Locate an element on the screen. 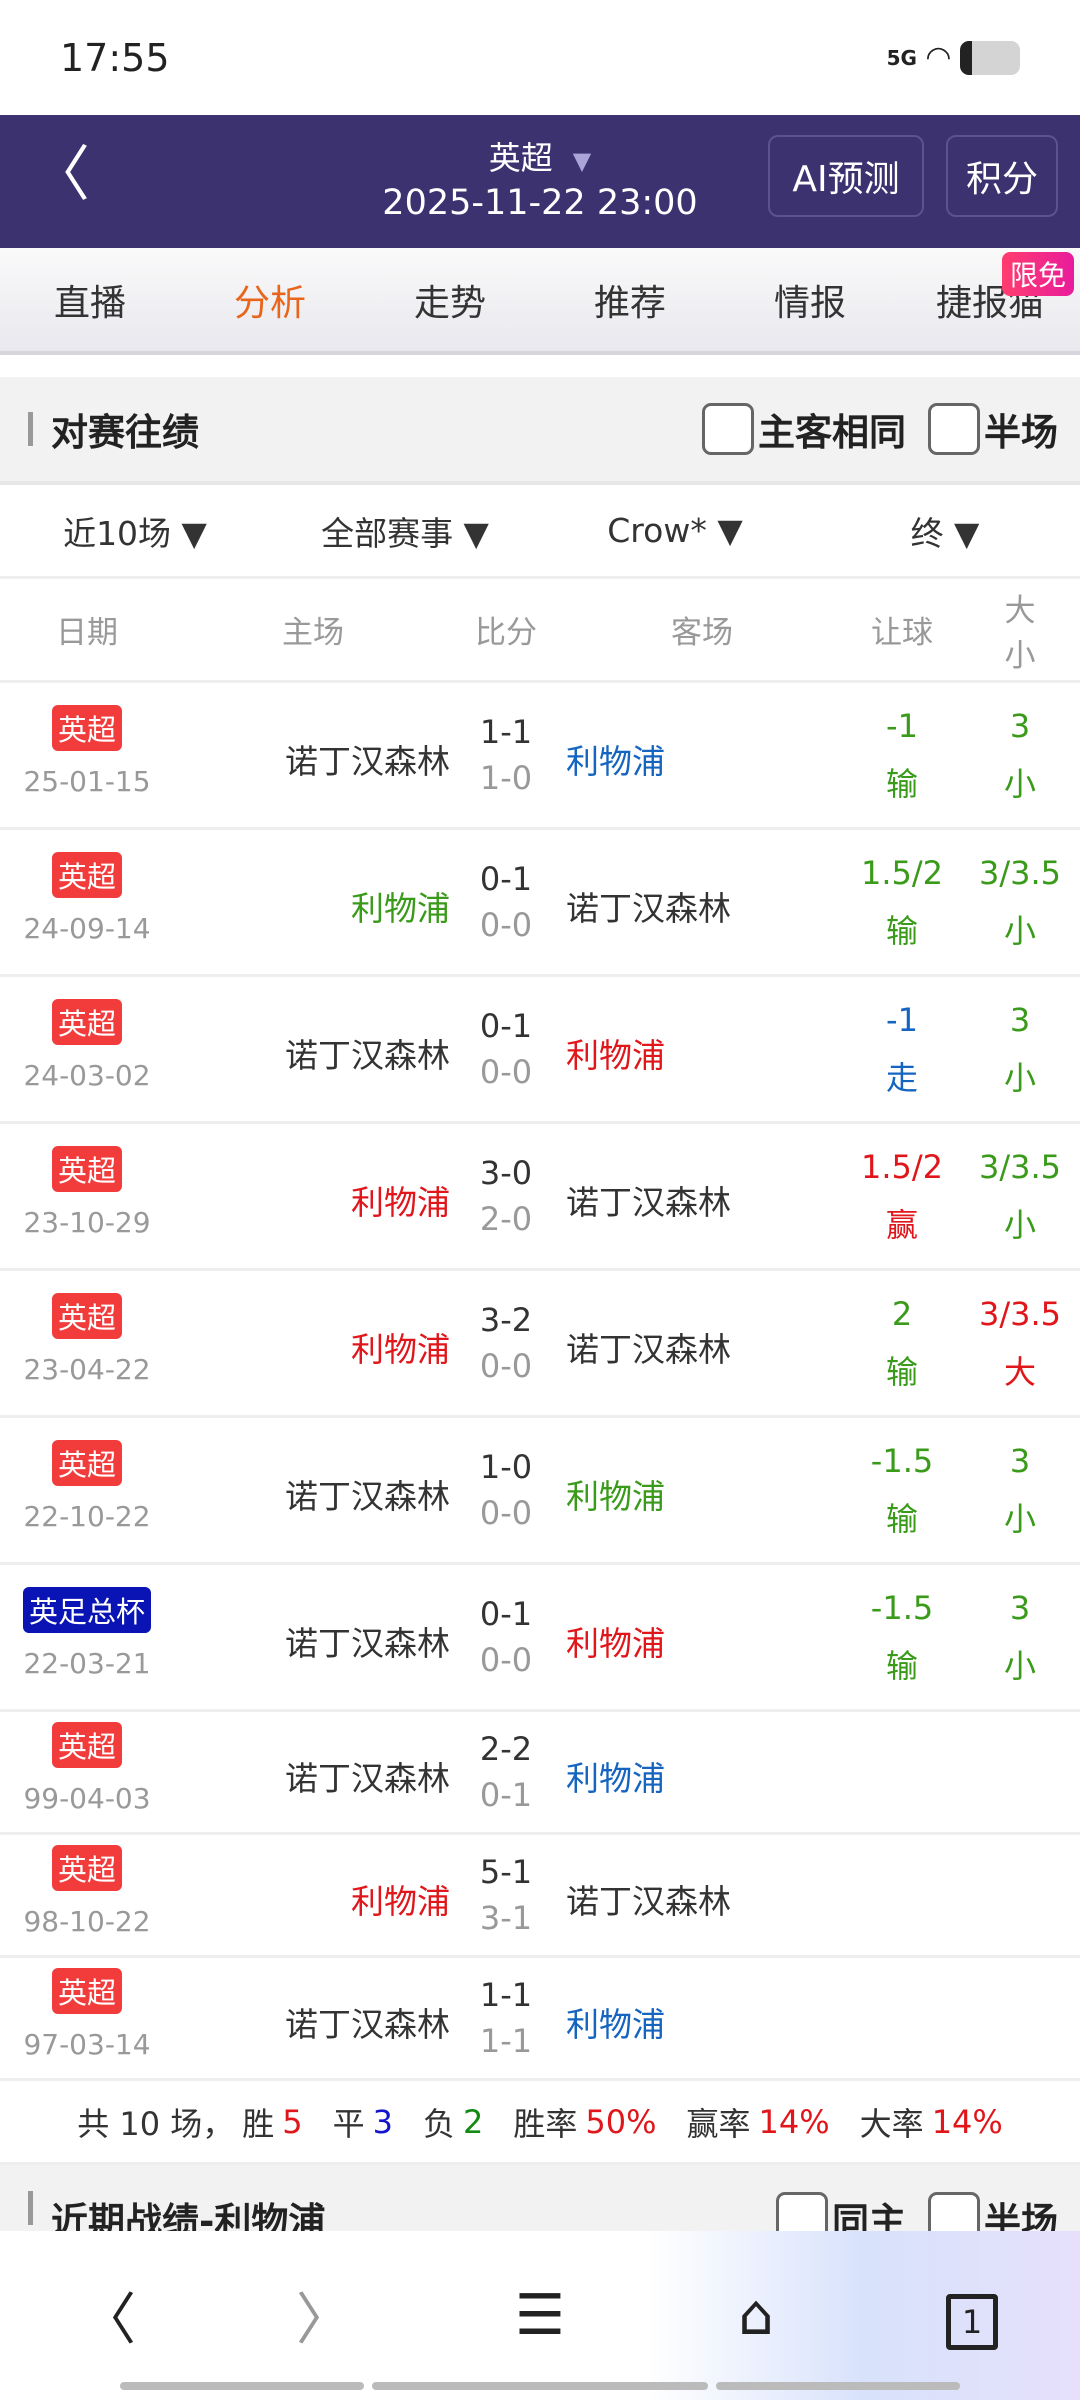  tab-live: 直播 is located at coordinates (89, 303).